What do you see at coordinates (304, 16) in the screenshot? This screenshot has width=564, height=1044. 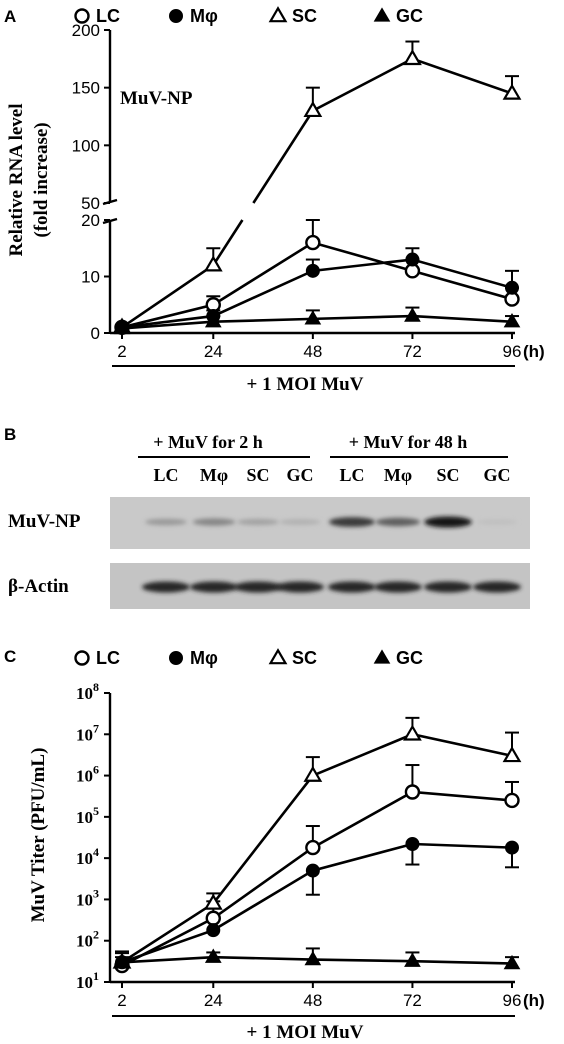 I see `legend-label-sc-a: SC` at bounding box center [304, 16].